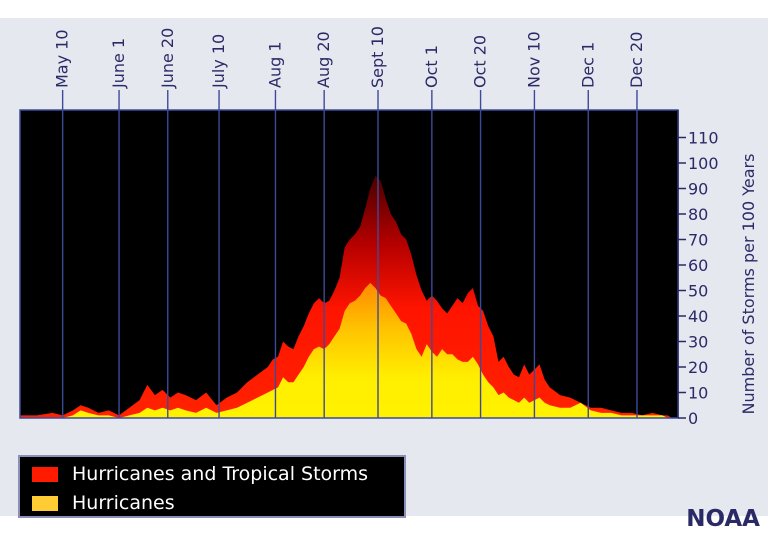 This screenshot has width=768, height=549. What do you see at coordinates (480, 61) in the screenshot?
I see `date-tick-label: Oct 20` at bounding box center [480, 61].